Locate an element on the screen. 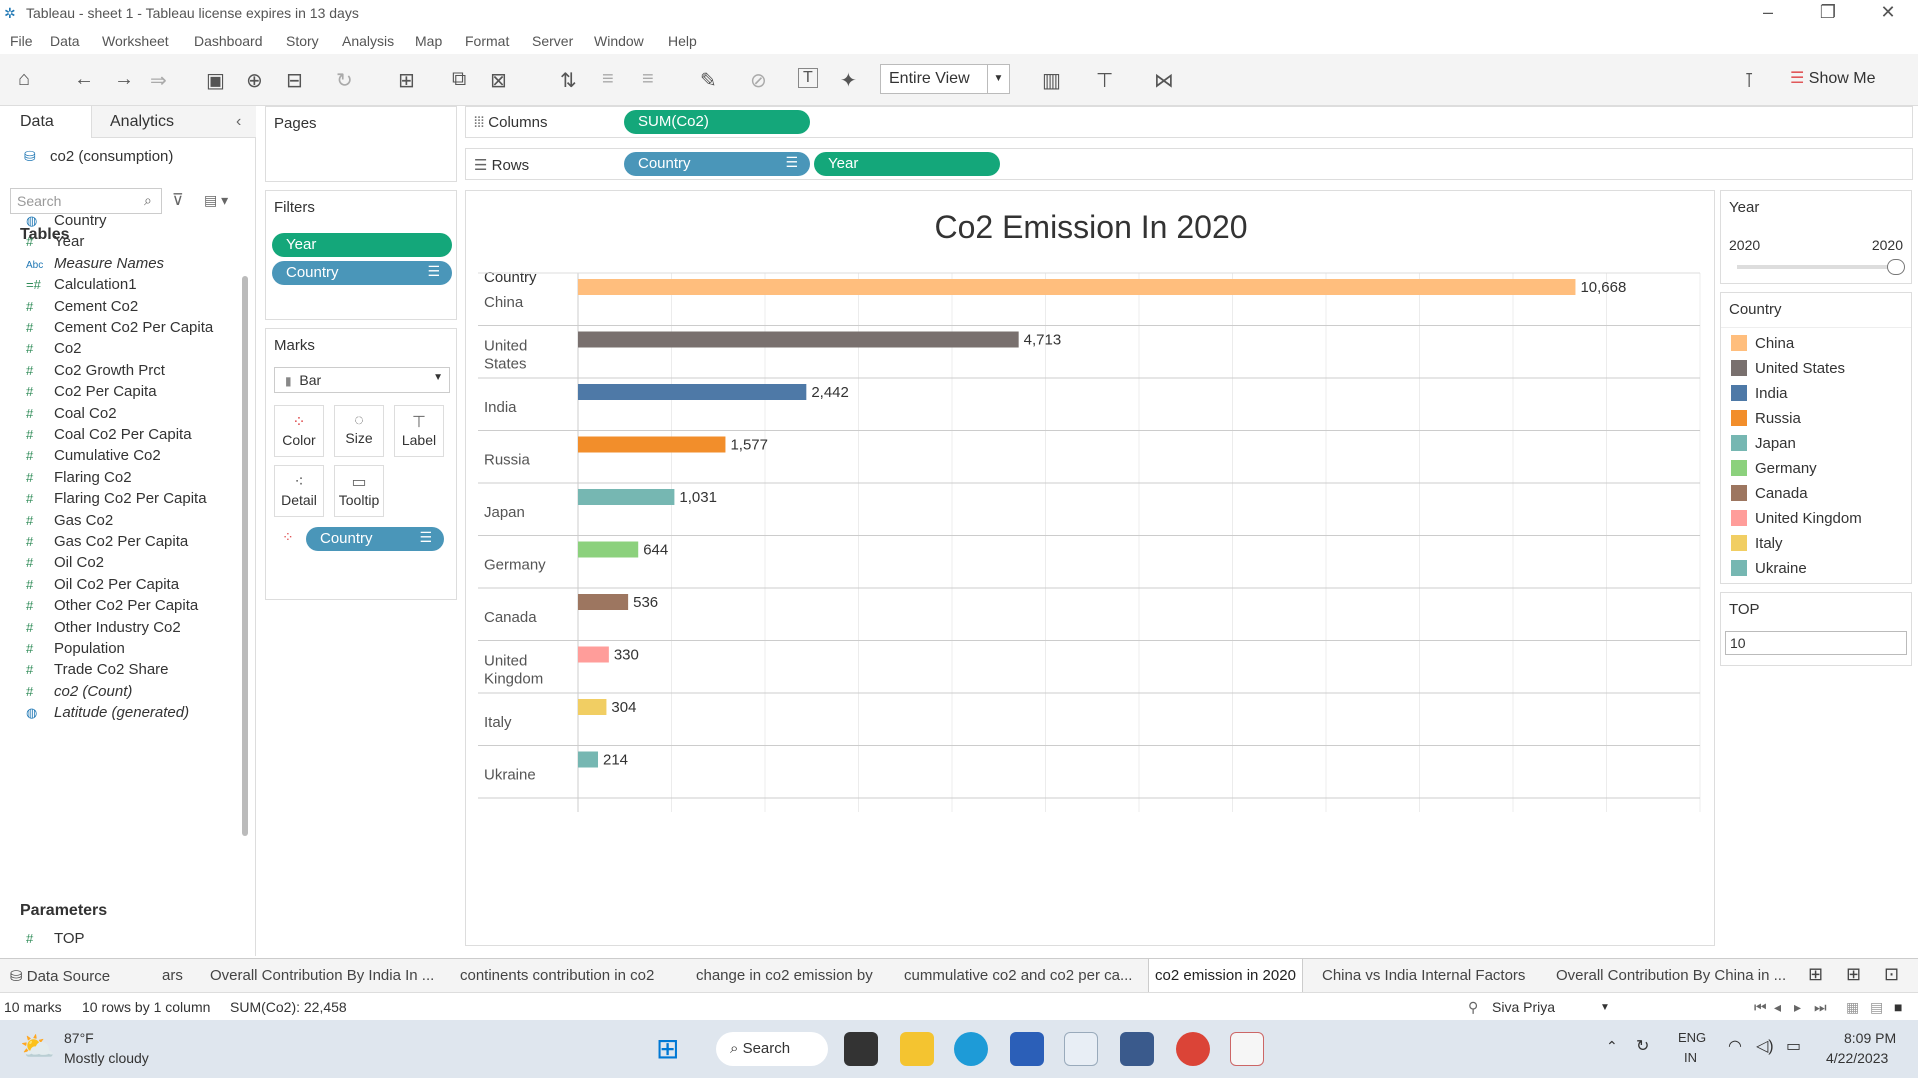  field-item: # Gas Co2 Per Capita is located at coordinates (107, 541).